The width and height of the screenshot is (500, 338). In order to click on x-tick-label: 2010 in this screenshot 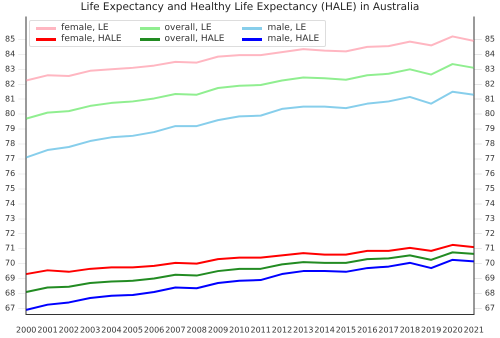, I will do `click(239, 329)`.